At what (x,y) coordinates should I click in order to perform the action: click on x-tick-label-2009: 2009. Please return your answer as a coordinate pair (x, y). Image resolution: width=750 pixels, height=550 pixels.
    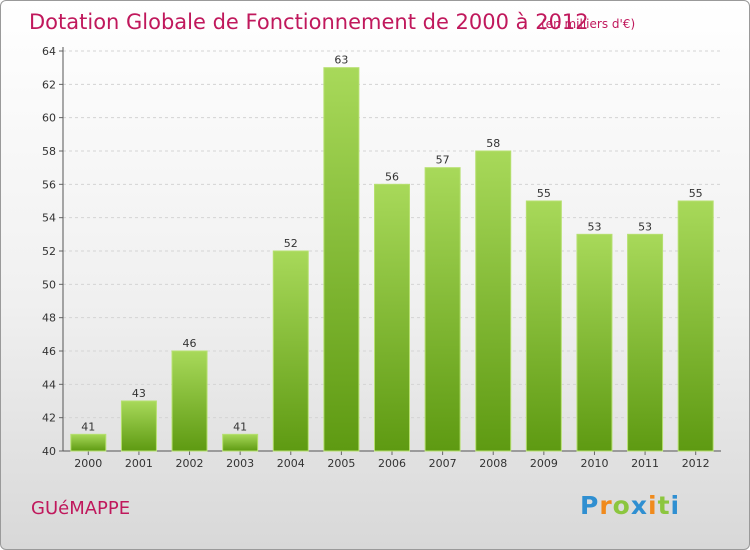
    Looking at the image, I should click on (544, 463).